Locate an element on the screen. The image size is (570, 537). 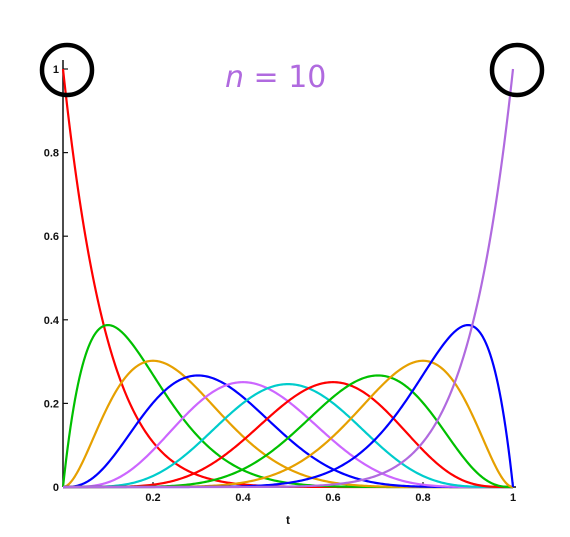
n-annotation: n = 10 is located at coordinates (275, 77).